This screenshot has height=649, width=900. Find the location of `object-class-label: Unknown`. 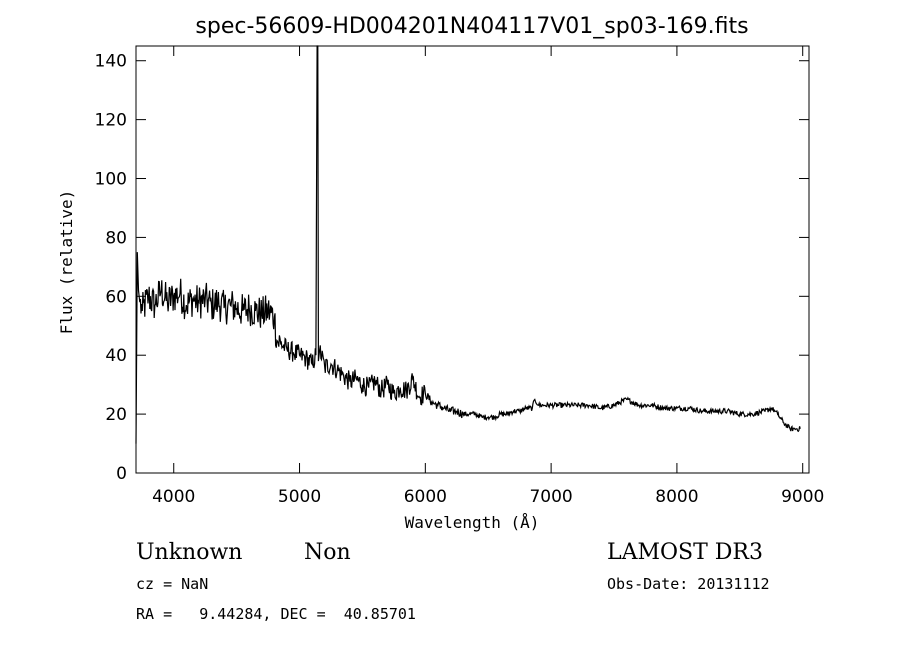

object-class-label: Unknown is located at coordinates (189, 552).